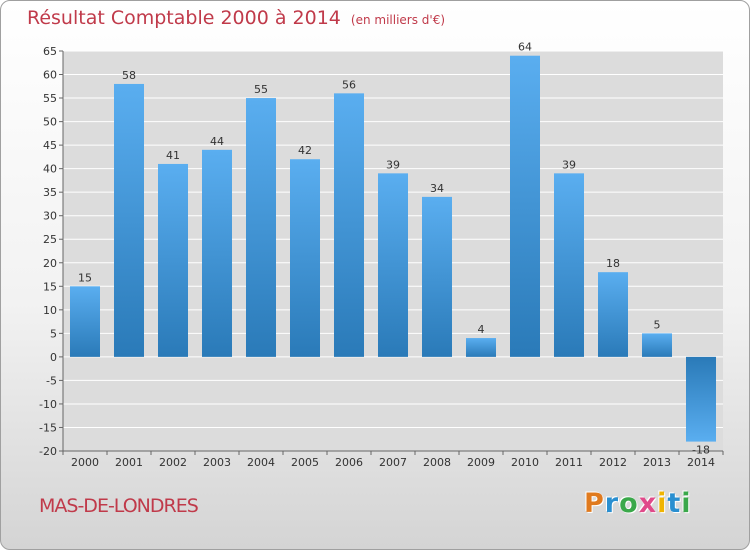 This screenshot has height=550, width=750. I want to click on data-label-2012: 18, so click(613, 263).